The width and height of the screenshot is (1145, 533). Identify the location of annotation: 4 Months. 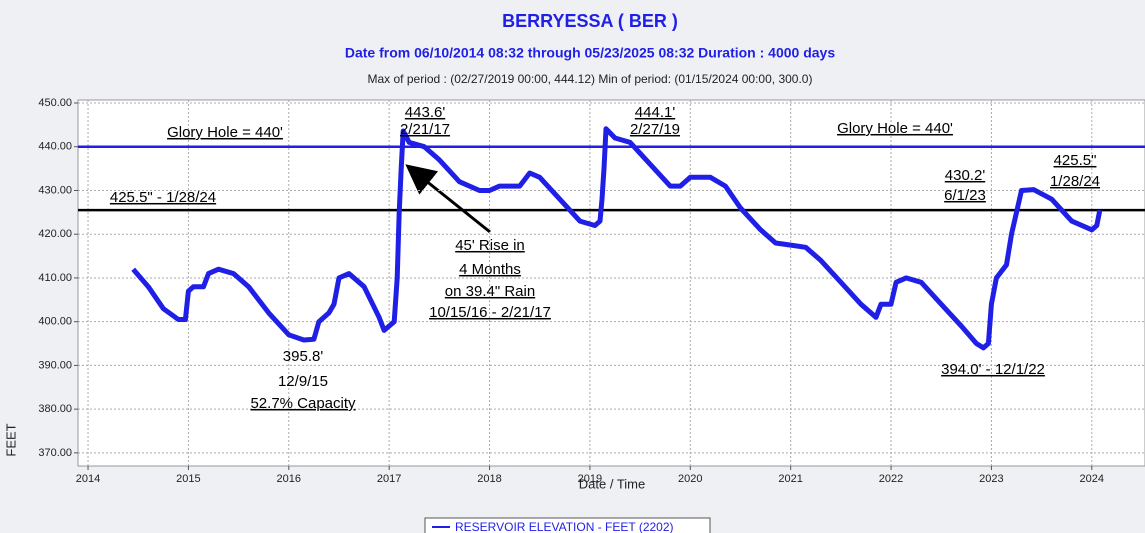
(490, 269).